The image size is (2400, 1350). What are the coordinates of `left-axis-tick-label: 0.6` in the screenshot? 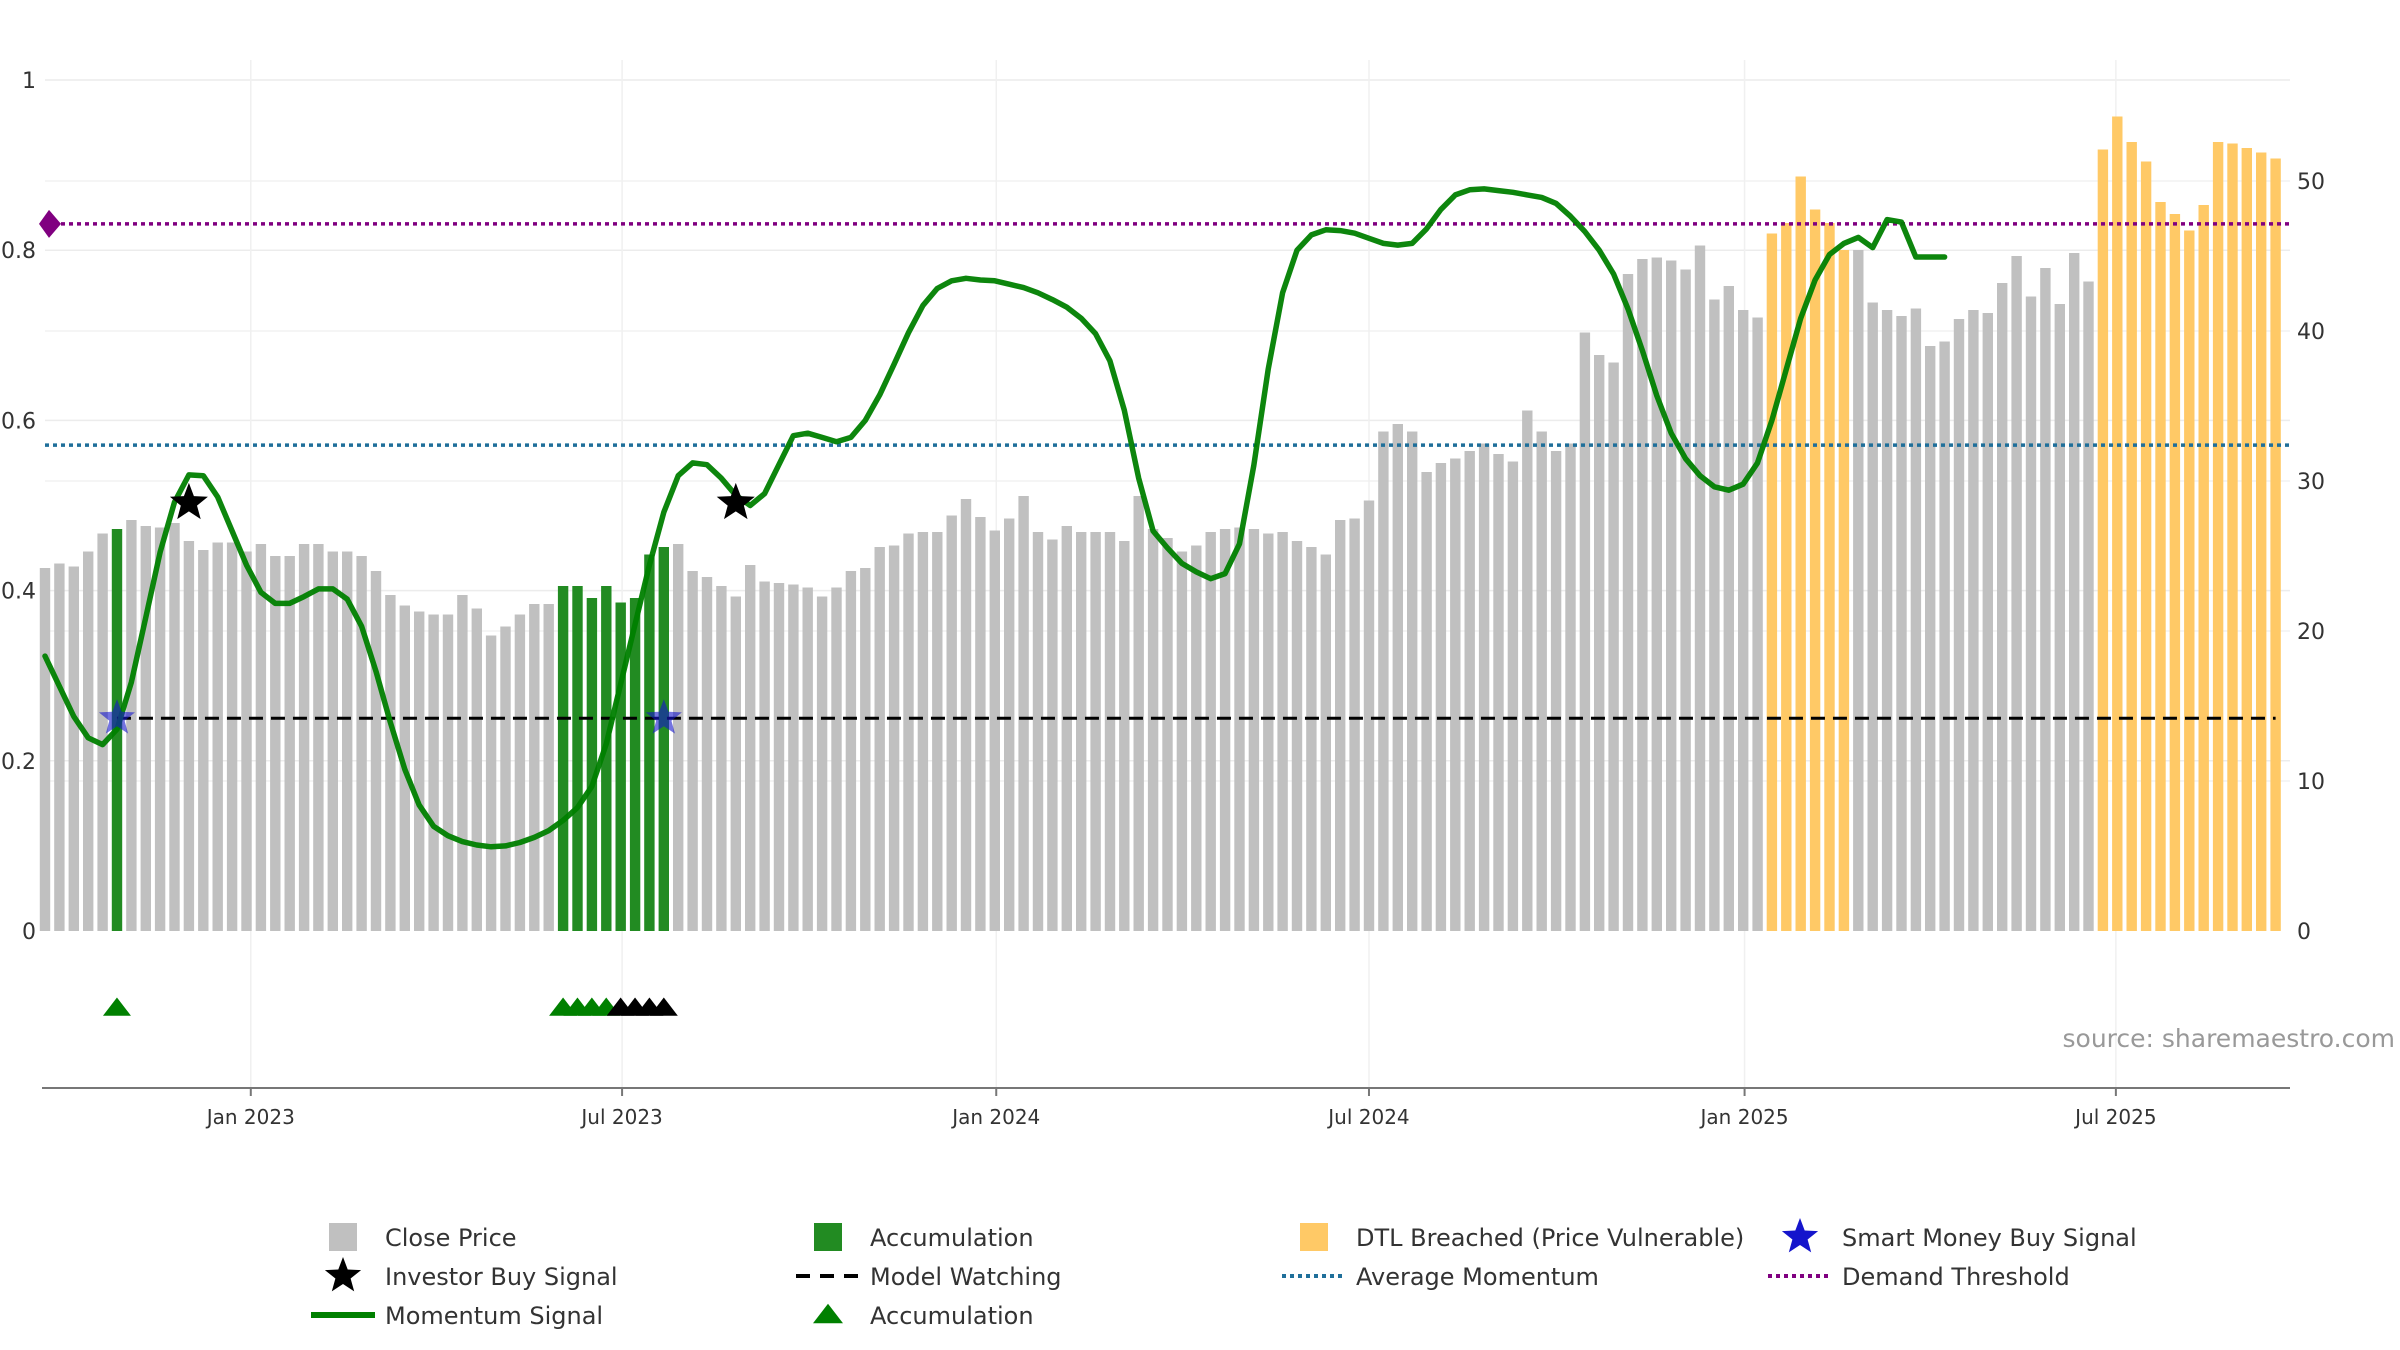 It's located at (18, 421).